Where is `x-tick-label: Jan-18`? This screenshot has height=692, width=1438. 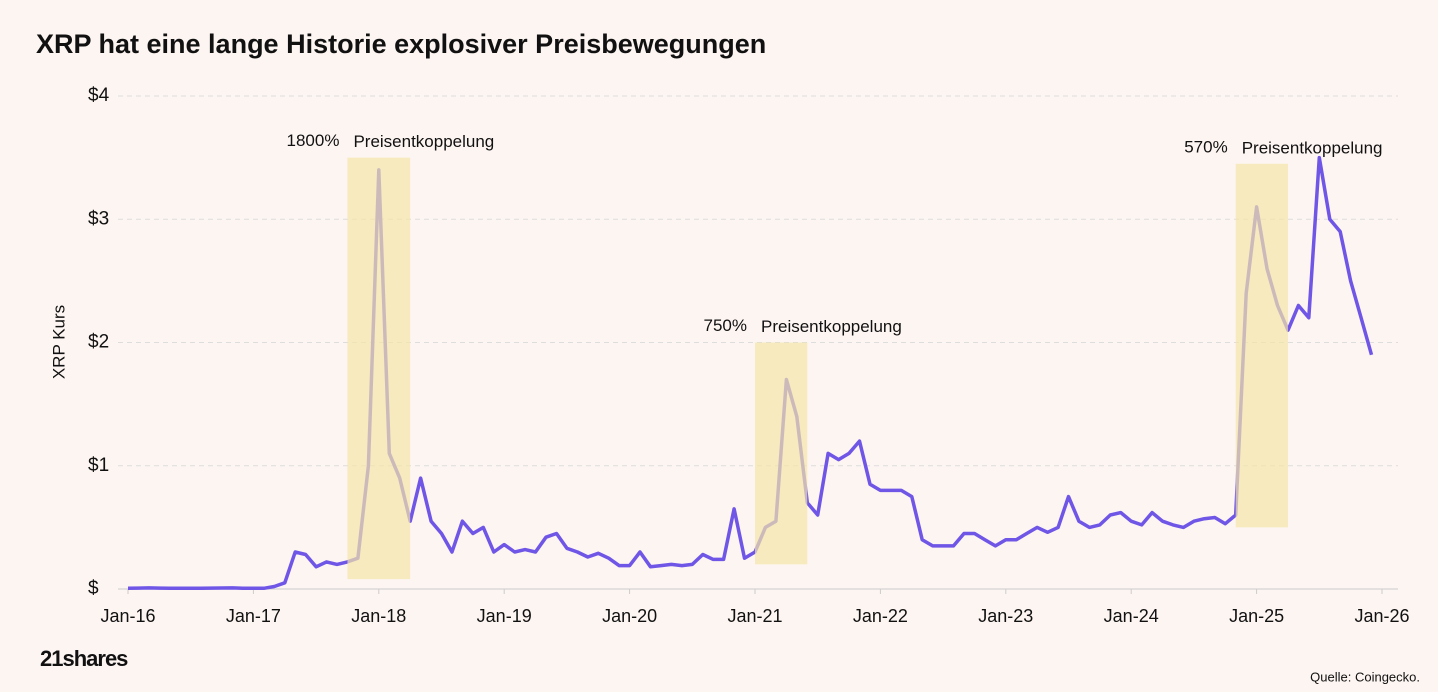 x-tick-label: Jan-18 is located at coordinates (378, 616).